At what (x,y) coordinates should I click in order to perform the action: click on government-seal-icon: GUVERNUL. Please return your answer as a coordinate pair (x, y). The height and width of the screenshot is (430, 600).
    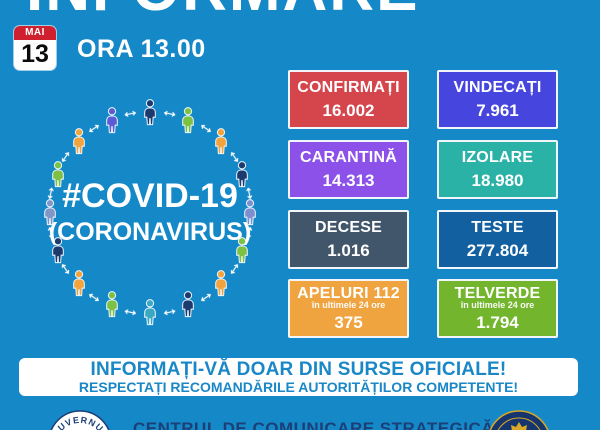
    Looking at the image, I should click on (80, 420).